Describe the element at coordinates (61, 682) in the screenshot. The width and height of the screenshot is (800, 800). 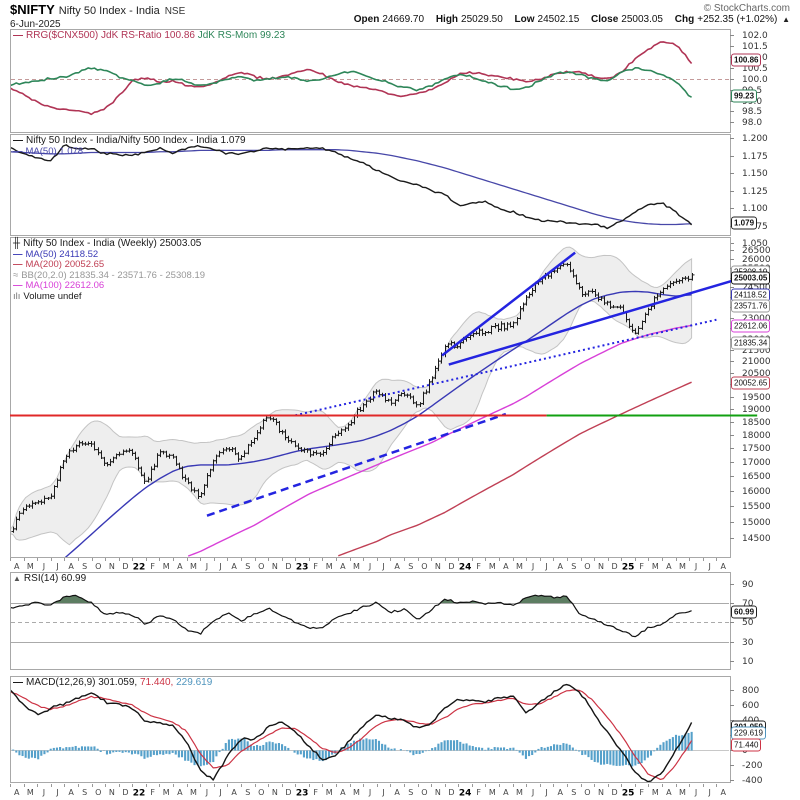
I see `macd-name: MACD(12,26,9)` at that location.